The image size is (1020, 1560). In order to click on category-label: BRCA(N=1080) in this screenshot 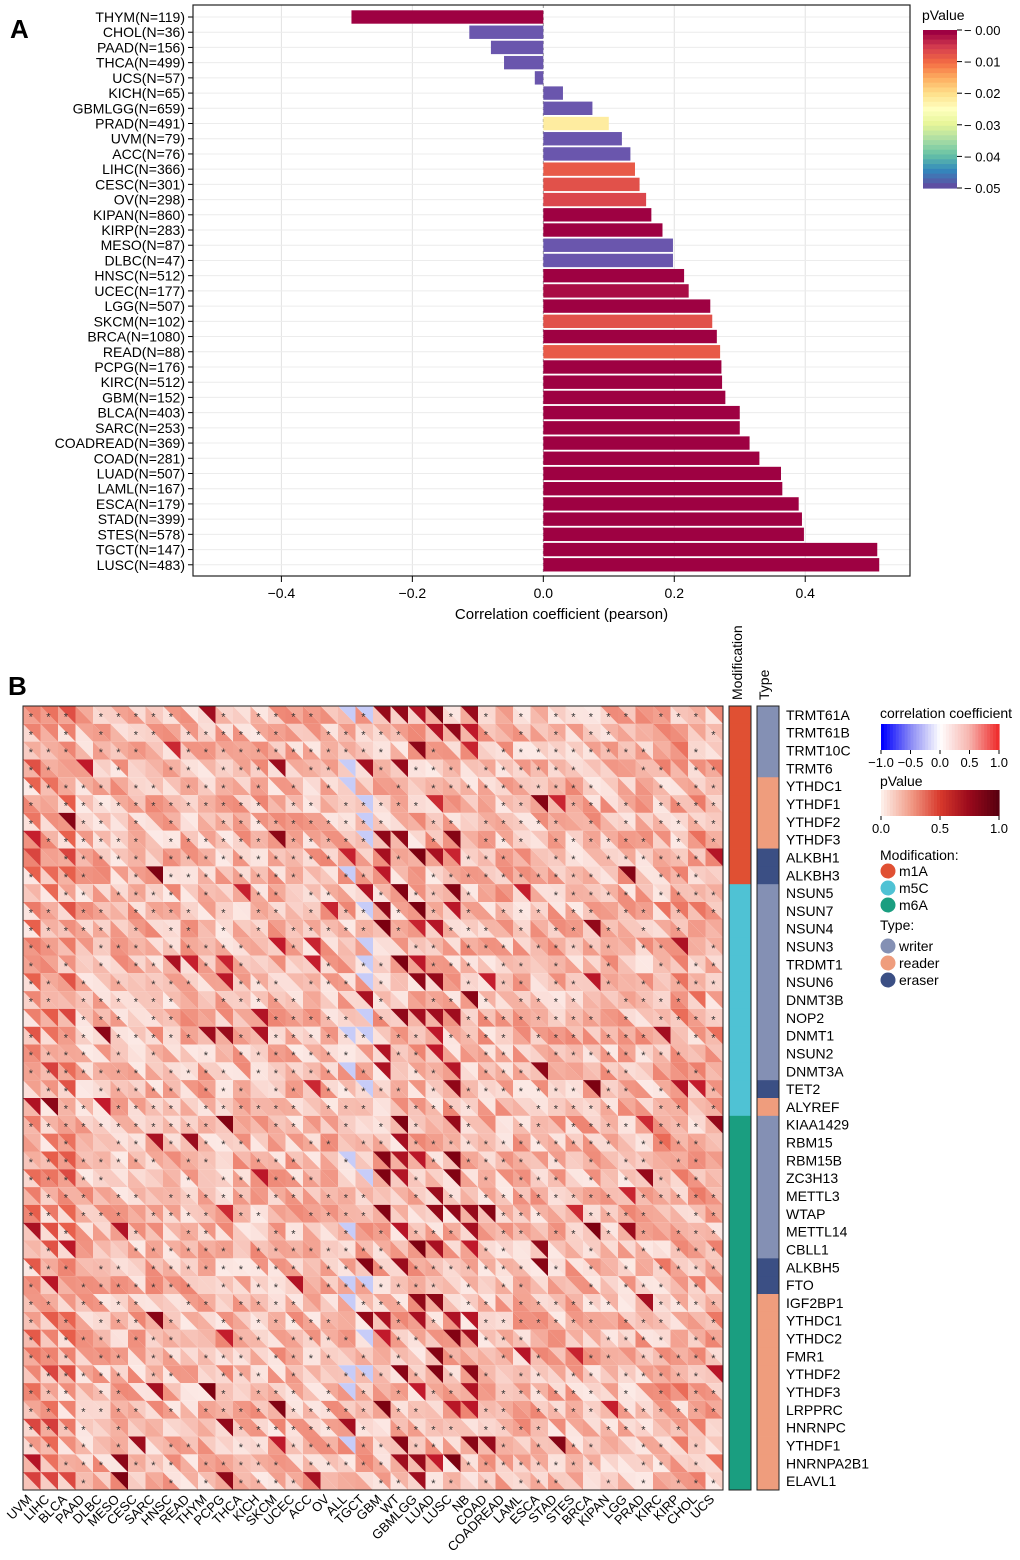, I will do `click(136, 337)`.